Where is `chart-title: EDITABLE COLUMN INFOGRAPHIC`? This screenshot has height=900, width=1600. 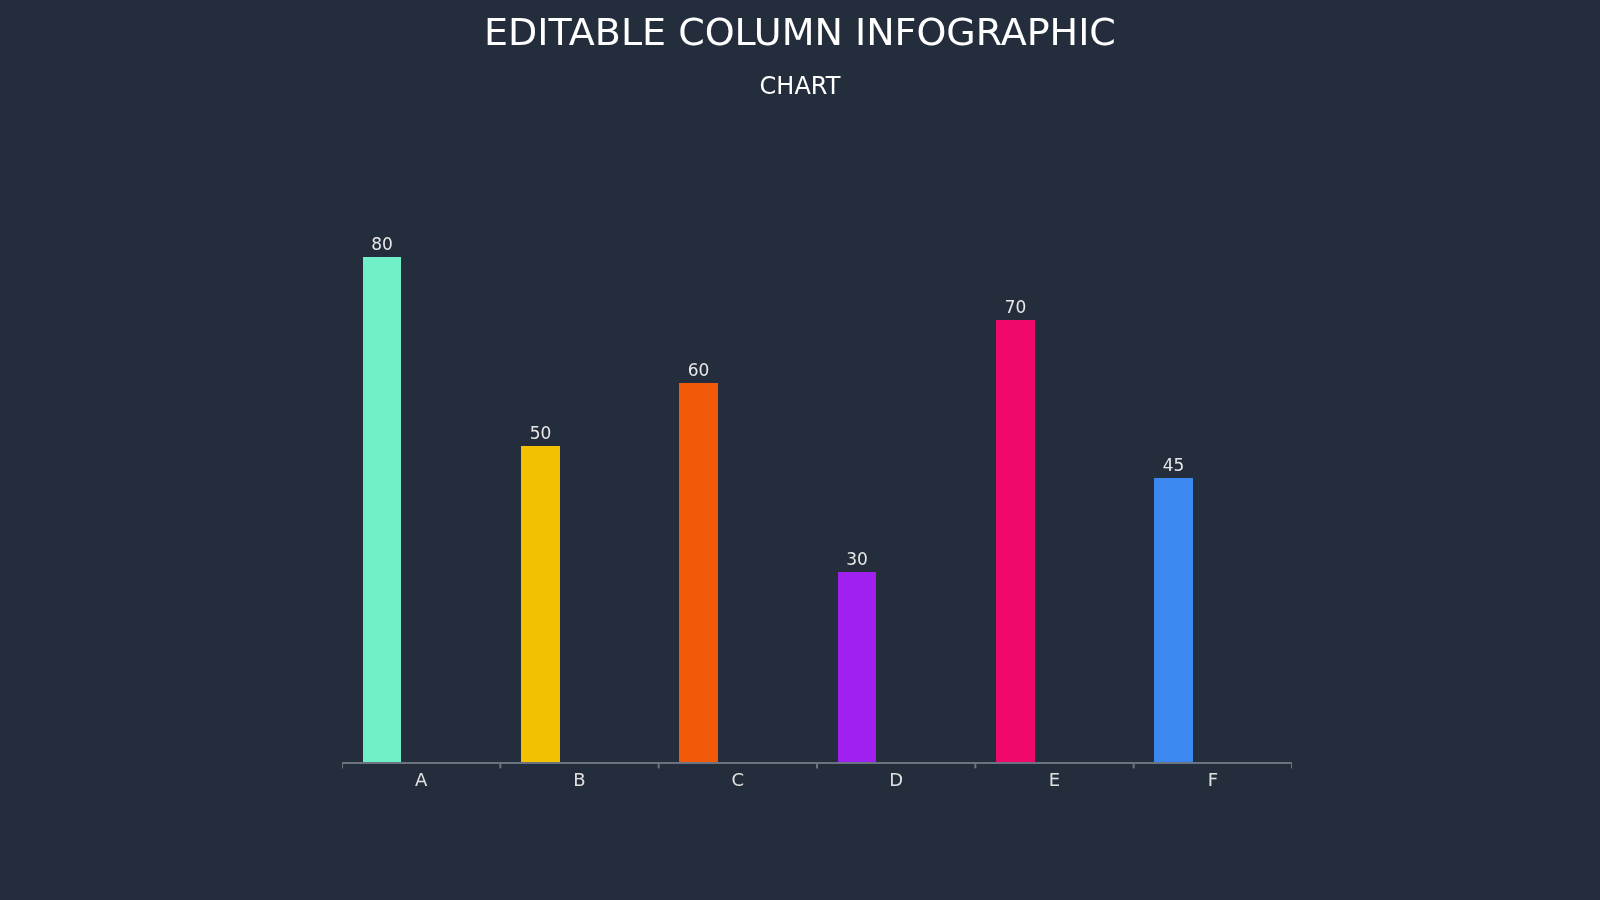
chart-title: EDITABLE COLUMN INFOGRAPHIC is located at coordinates (800, 32).